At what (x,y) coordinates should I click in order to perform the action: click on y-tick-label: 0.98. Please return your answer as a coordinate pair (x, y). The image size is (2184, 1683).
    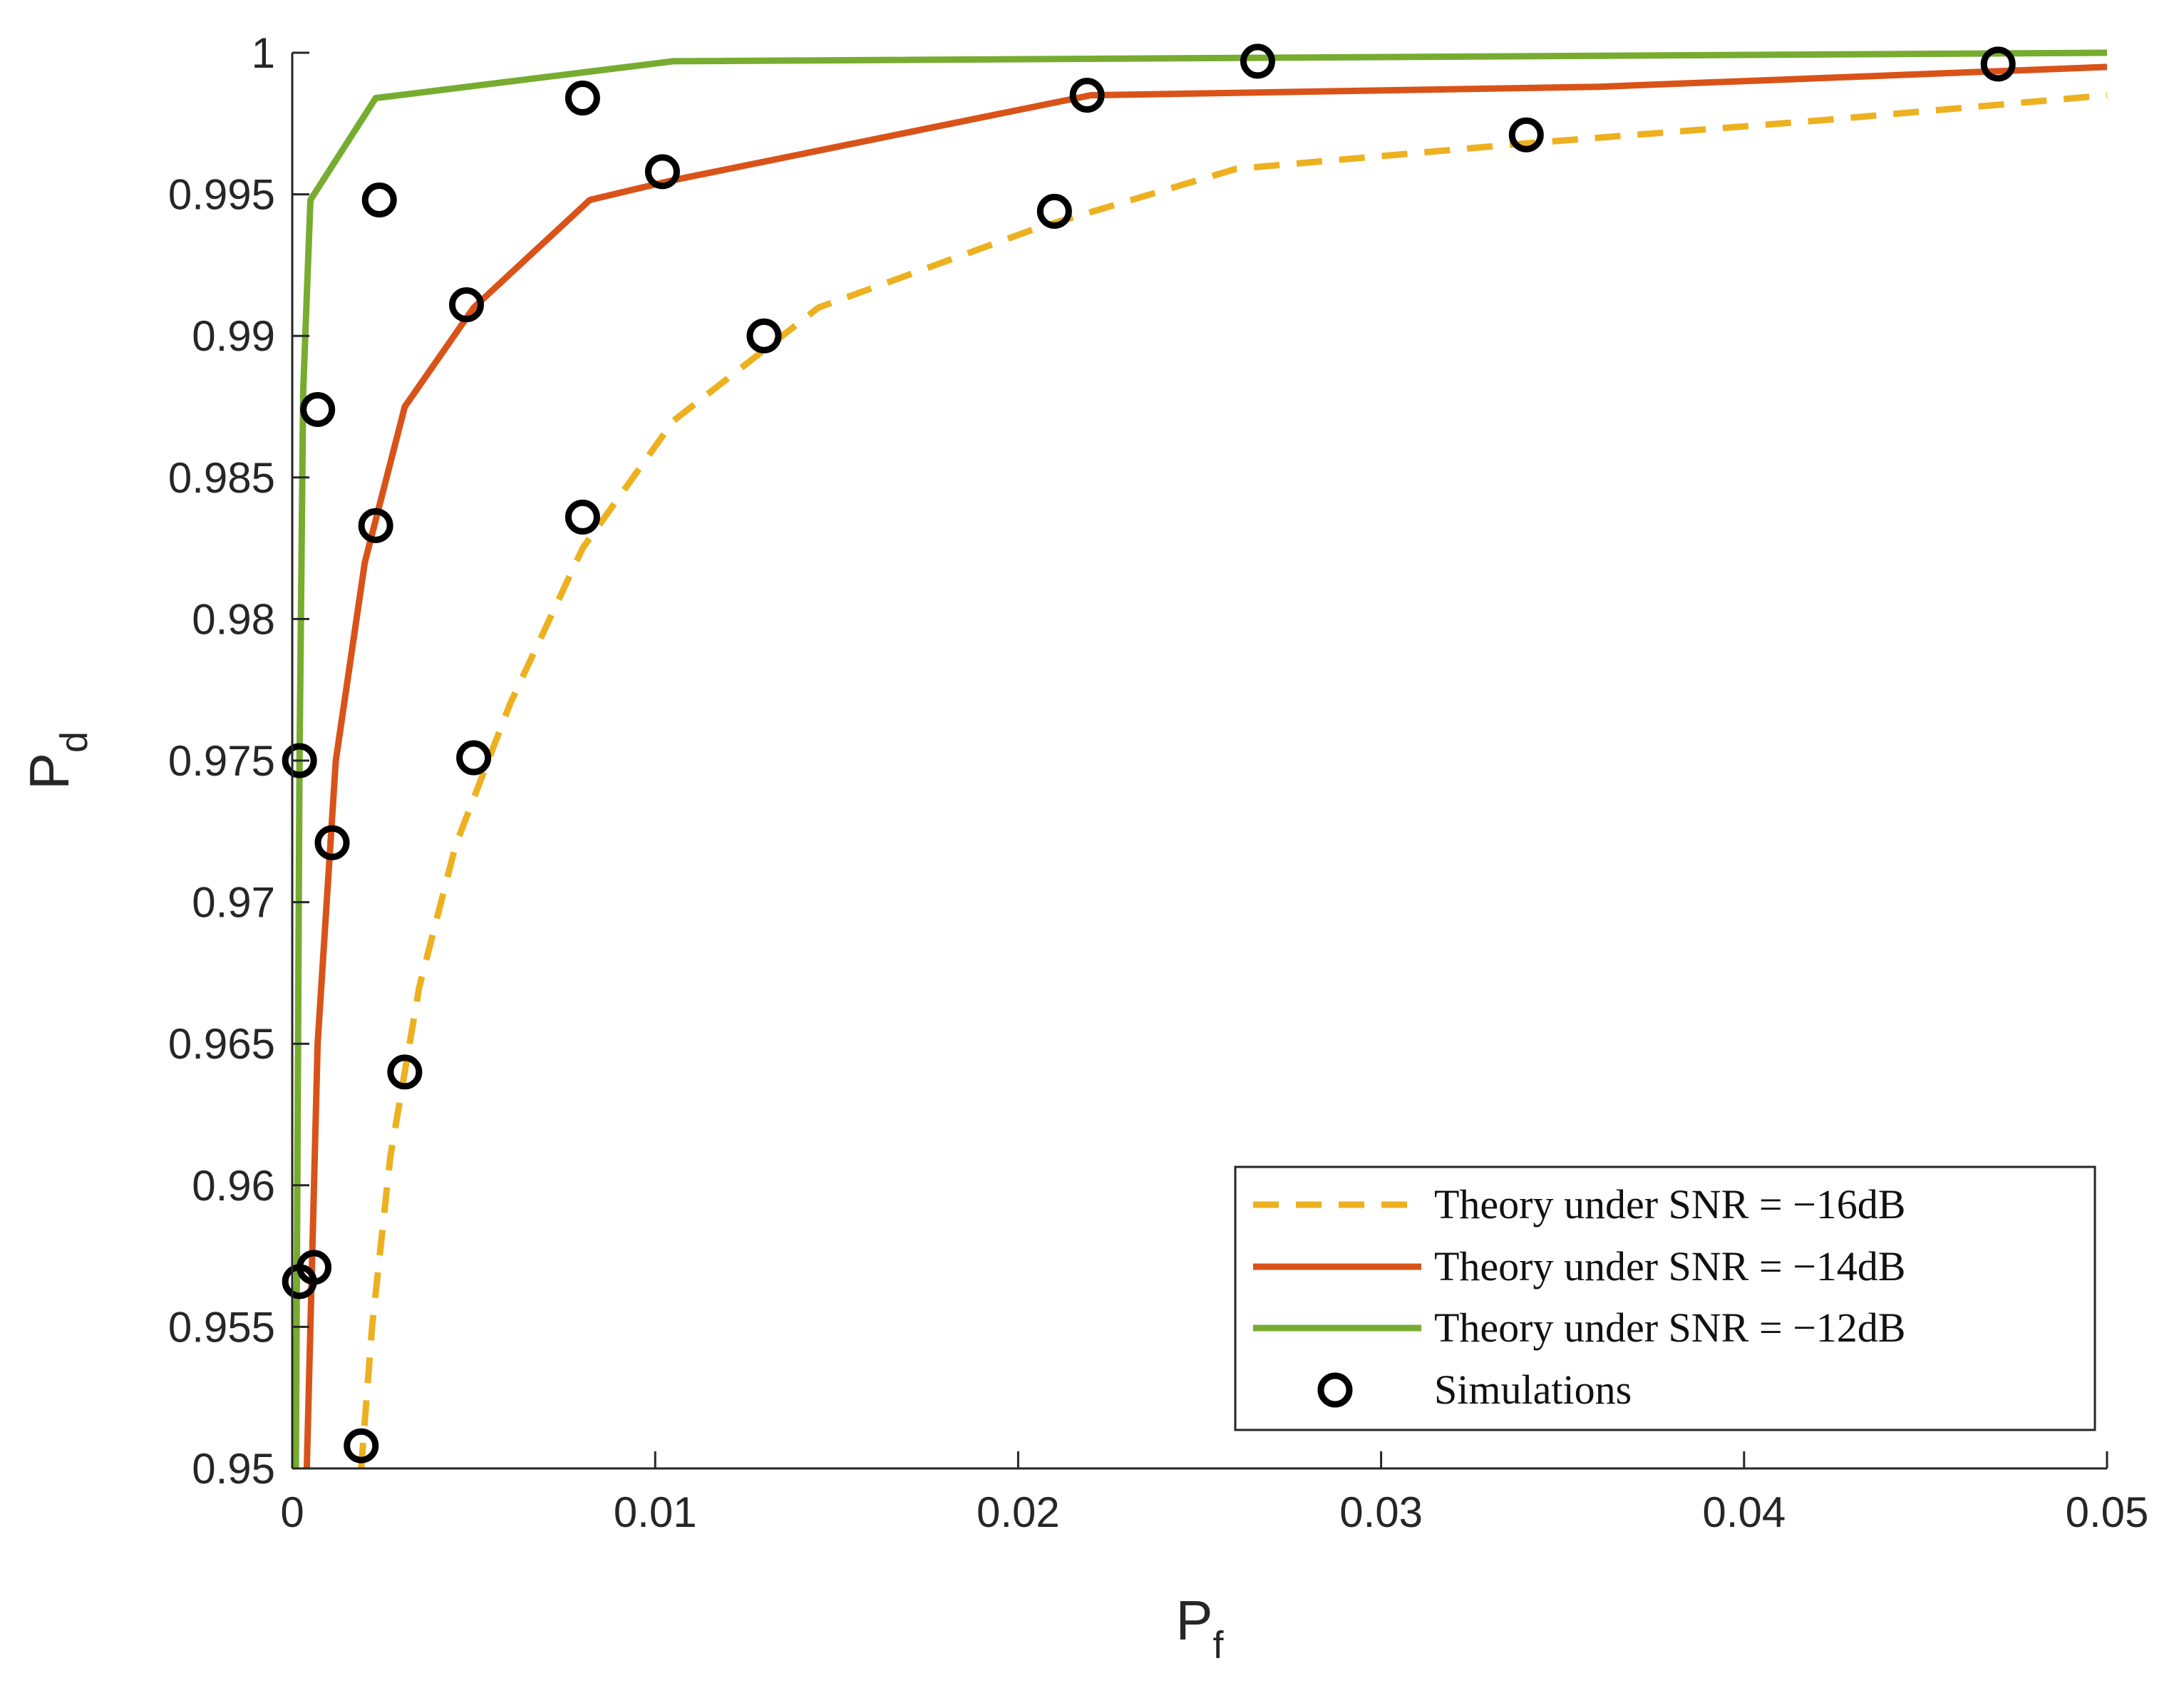
    Looking at the image, I should click on (233, 619).